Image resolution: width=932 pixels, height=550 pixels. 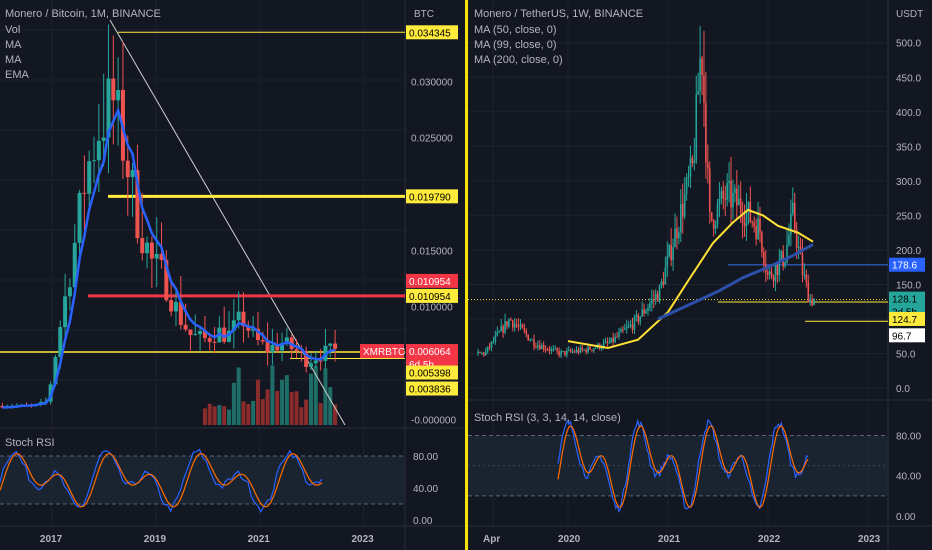 What do you see at coordinates (904, 266) in the screenshot?
I see `price-label-blue: 178.6` at bounding box center [904, 266].